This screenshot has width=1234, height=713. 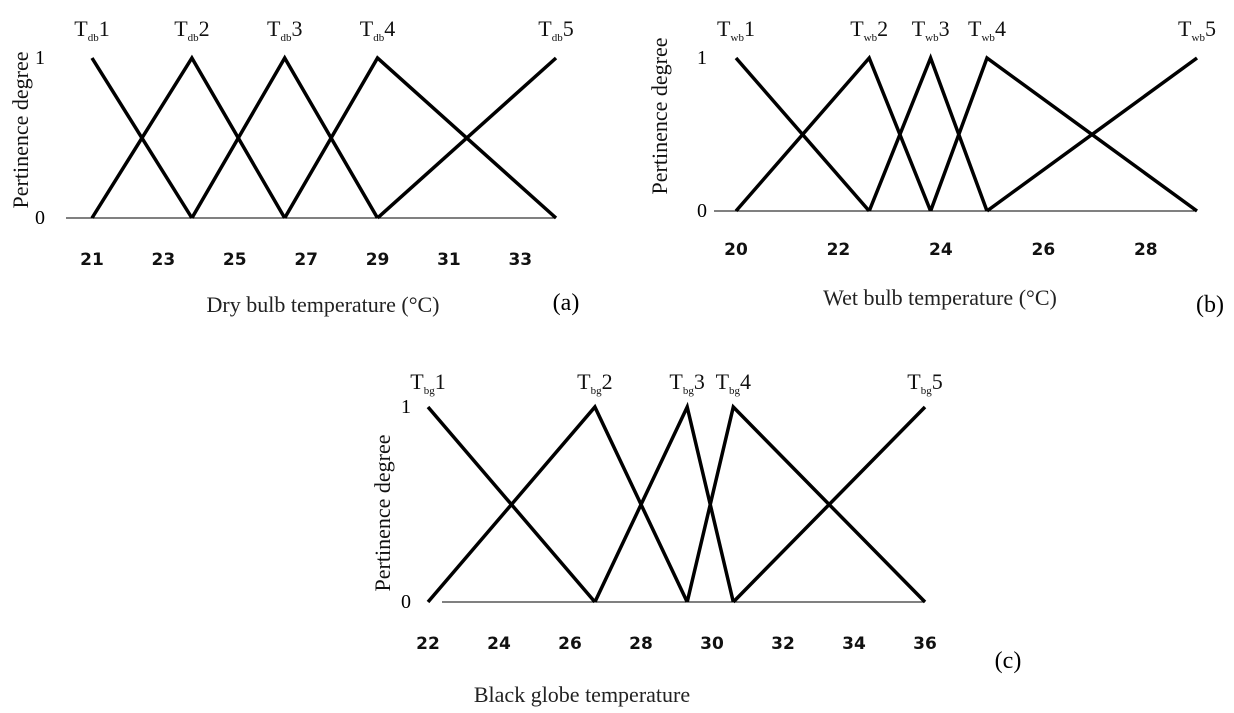 I want to click on membership-label-twb5: Twb5, so click(x=1197, y=30).